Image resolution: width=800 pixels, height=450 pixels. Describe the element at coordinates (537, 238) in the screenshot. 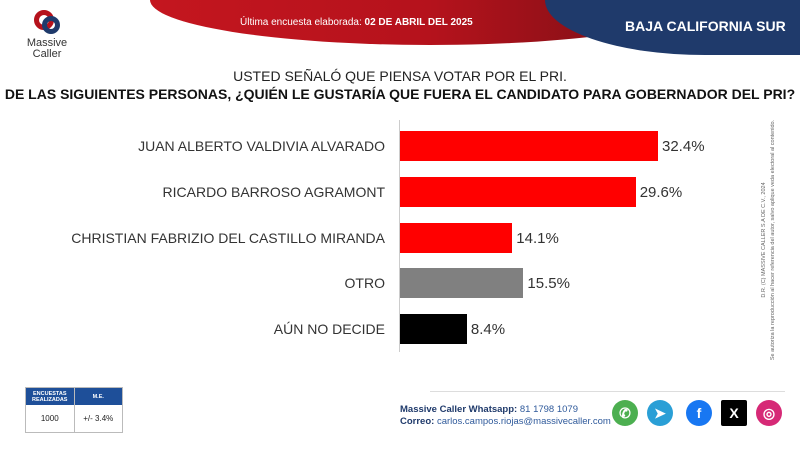

I see `value-label: 14.1%` at that location.